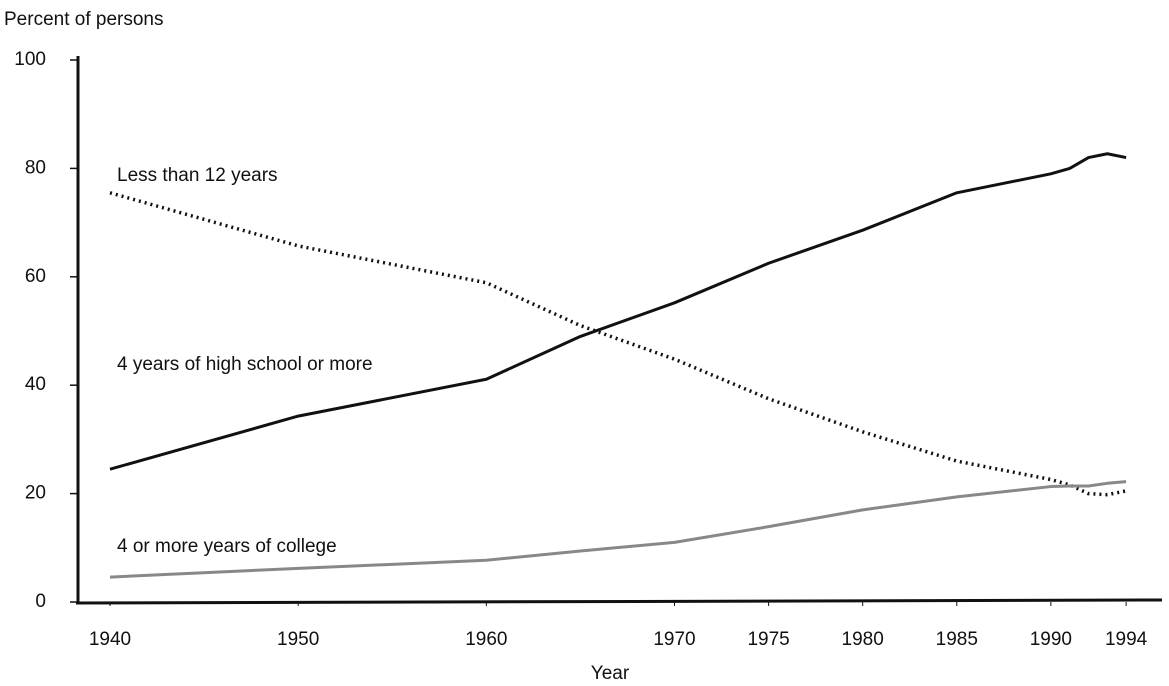 The image size is (1169, 686). What do you see at coordinates (35, 276) in the screenshot?
I see `y-tick-label: 60` at bounding box center [35, 276].